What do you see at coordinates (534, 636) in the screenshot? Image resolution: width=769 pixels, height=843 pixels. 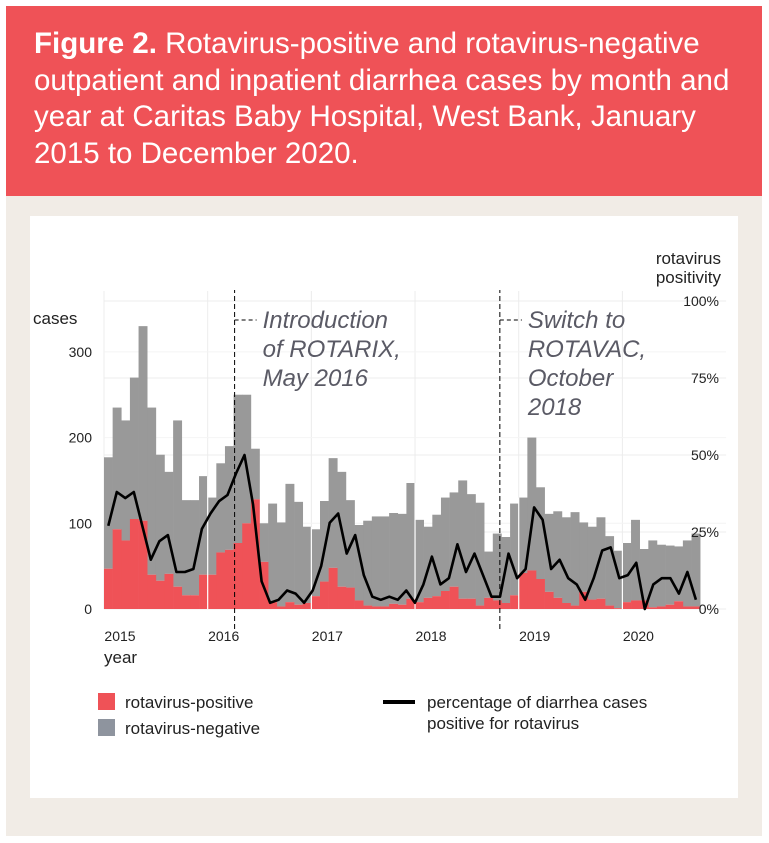 I see `x-tick-label: 2019` at bounding box center [534, 636].